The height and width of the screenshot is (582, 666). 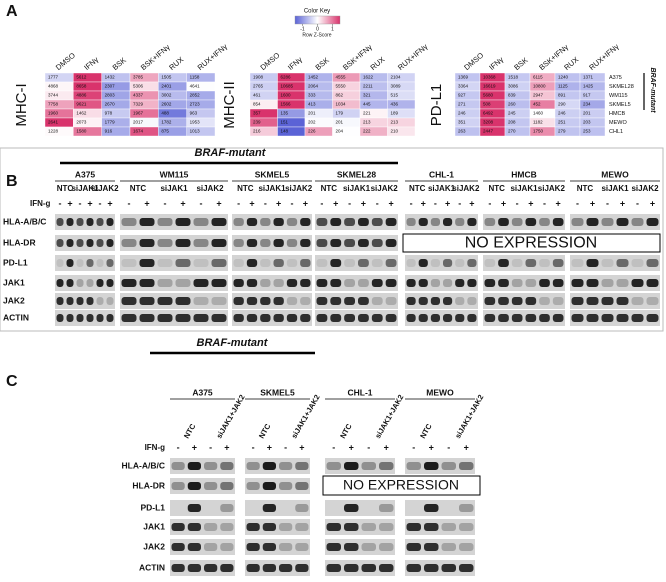 I want to click on condition-label: NTC, so click(x=346, y=431).